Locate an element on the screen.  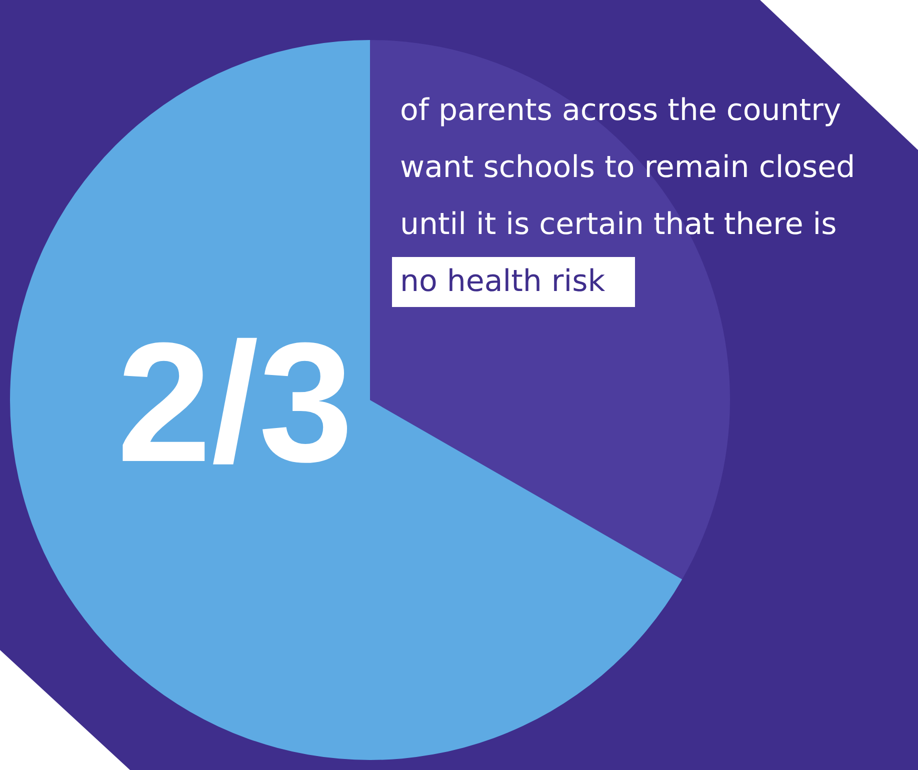
text: 2/3 is located at coordinates (235, 403).